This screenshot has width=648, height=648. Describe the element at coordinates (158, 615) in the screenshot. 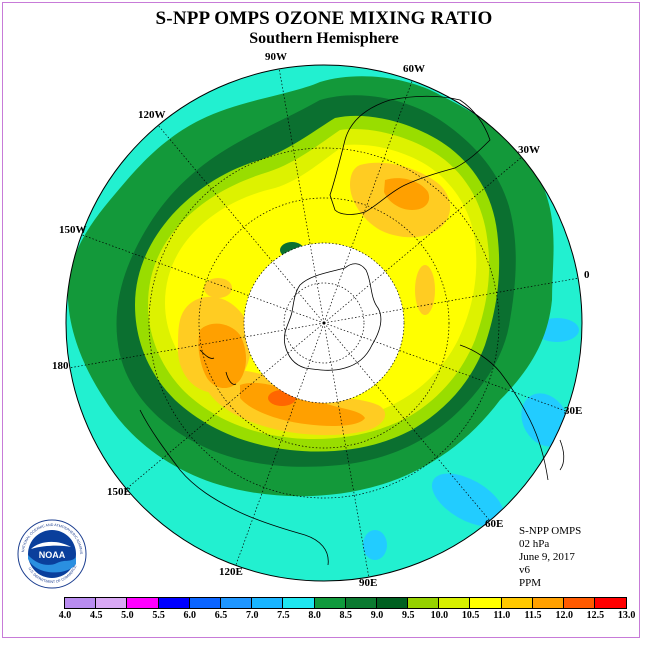

I see `colorbar-tick-label: 5.5` at that location.